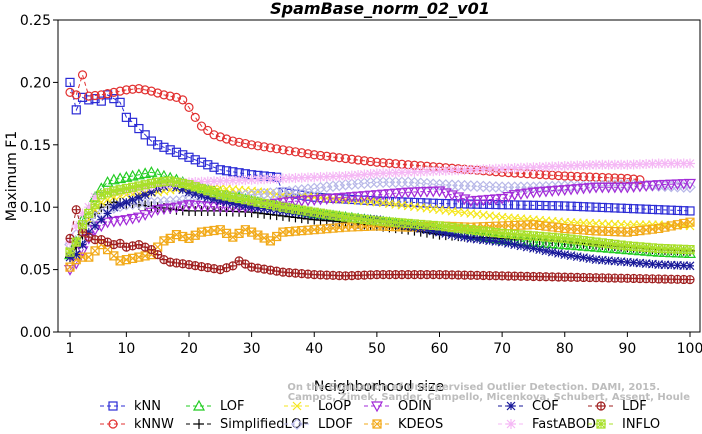 This screenshot has width=702, height=434. What do you see at coordinates (547, 424) in the screenshot?
I see `legend-item-fastabod: FastABOD` at bounding box center [547, 424].